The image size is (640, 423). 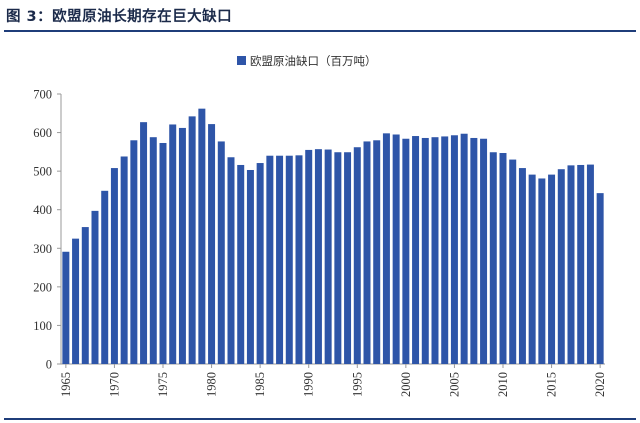 What do you see at coordinates (396, 249) in the screenshot?
I see `bar-1999` at bounding box center [396, 249].